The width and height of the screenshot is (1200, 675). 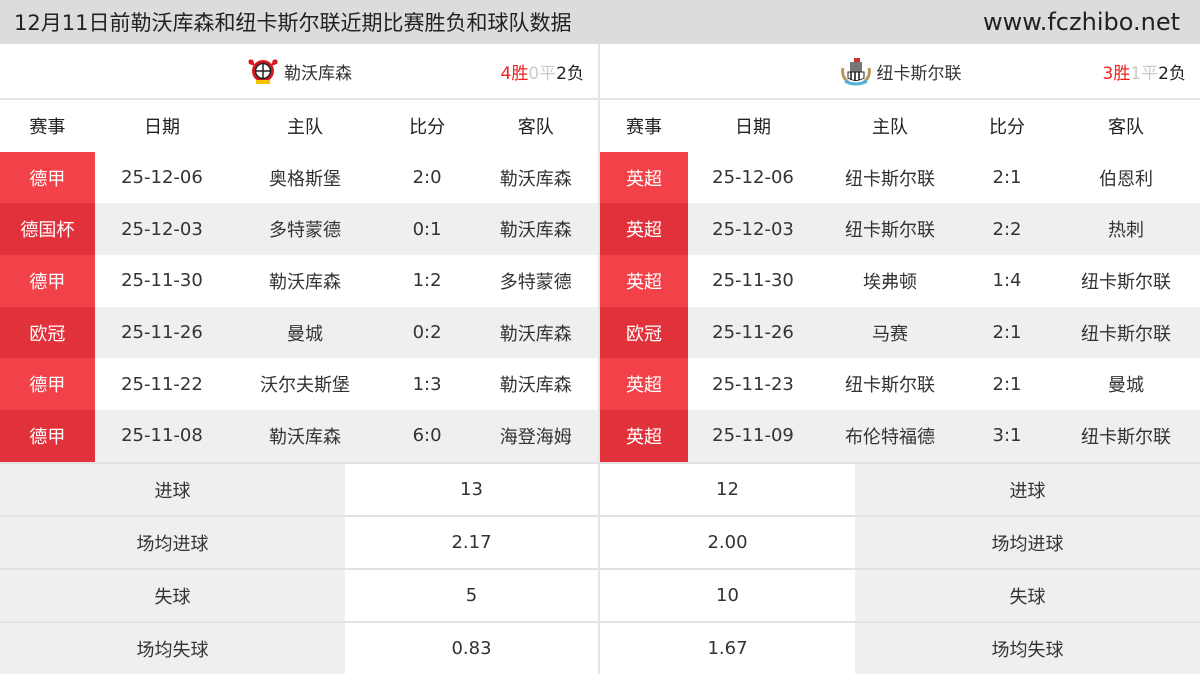 I want to click on match-row: 英超 25-11-09 布伦特福德 3:1 纽卡斯尔联, so click(x=900, y=436).